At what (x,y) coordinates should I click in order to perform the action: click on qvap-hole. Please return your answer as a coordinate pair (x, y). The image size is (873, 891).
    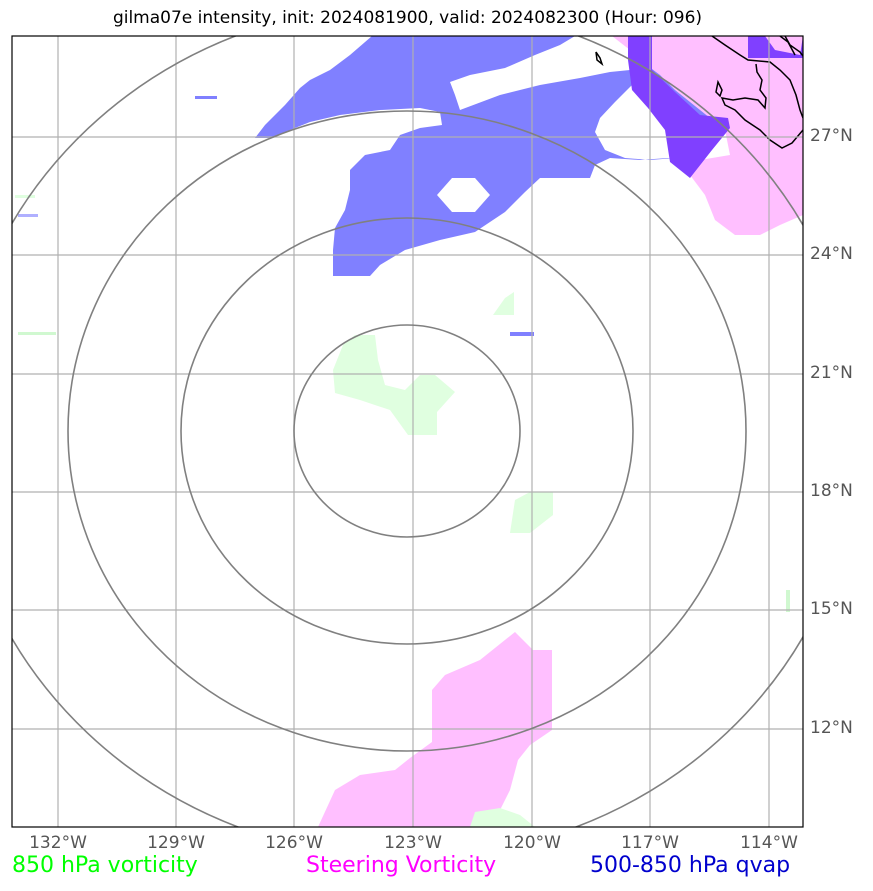
    Looking at the image, I should click on (463, 195).